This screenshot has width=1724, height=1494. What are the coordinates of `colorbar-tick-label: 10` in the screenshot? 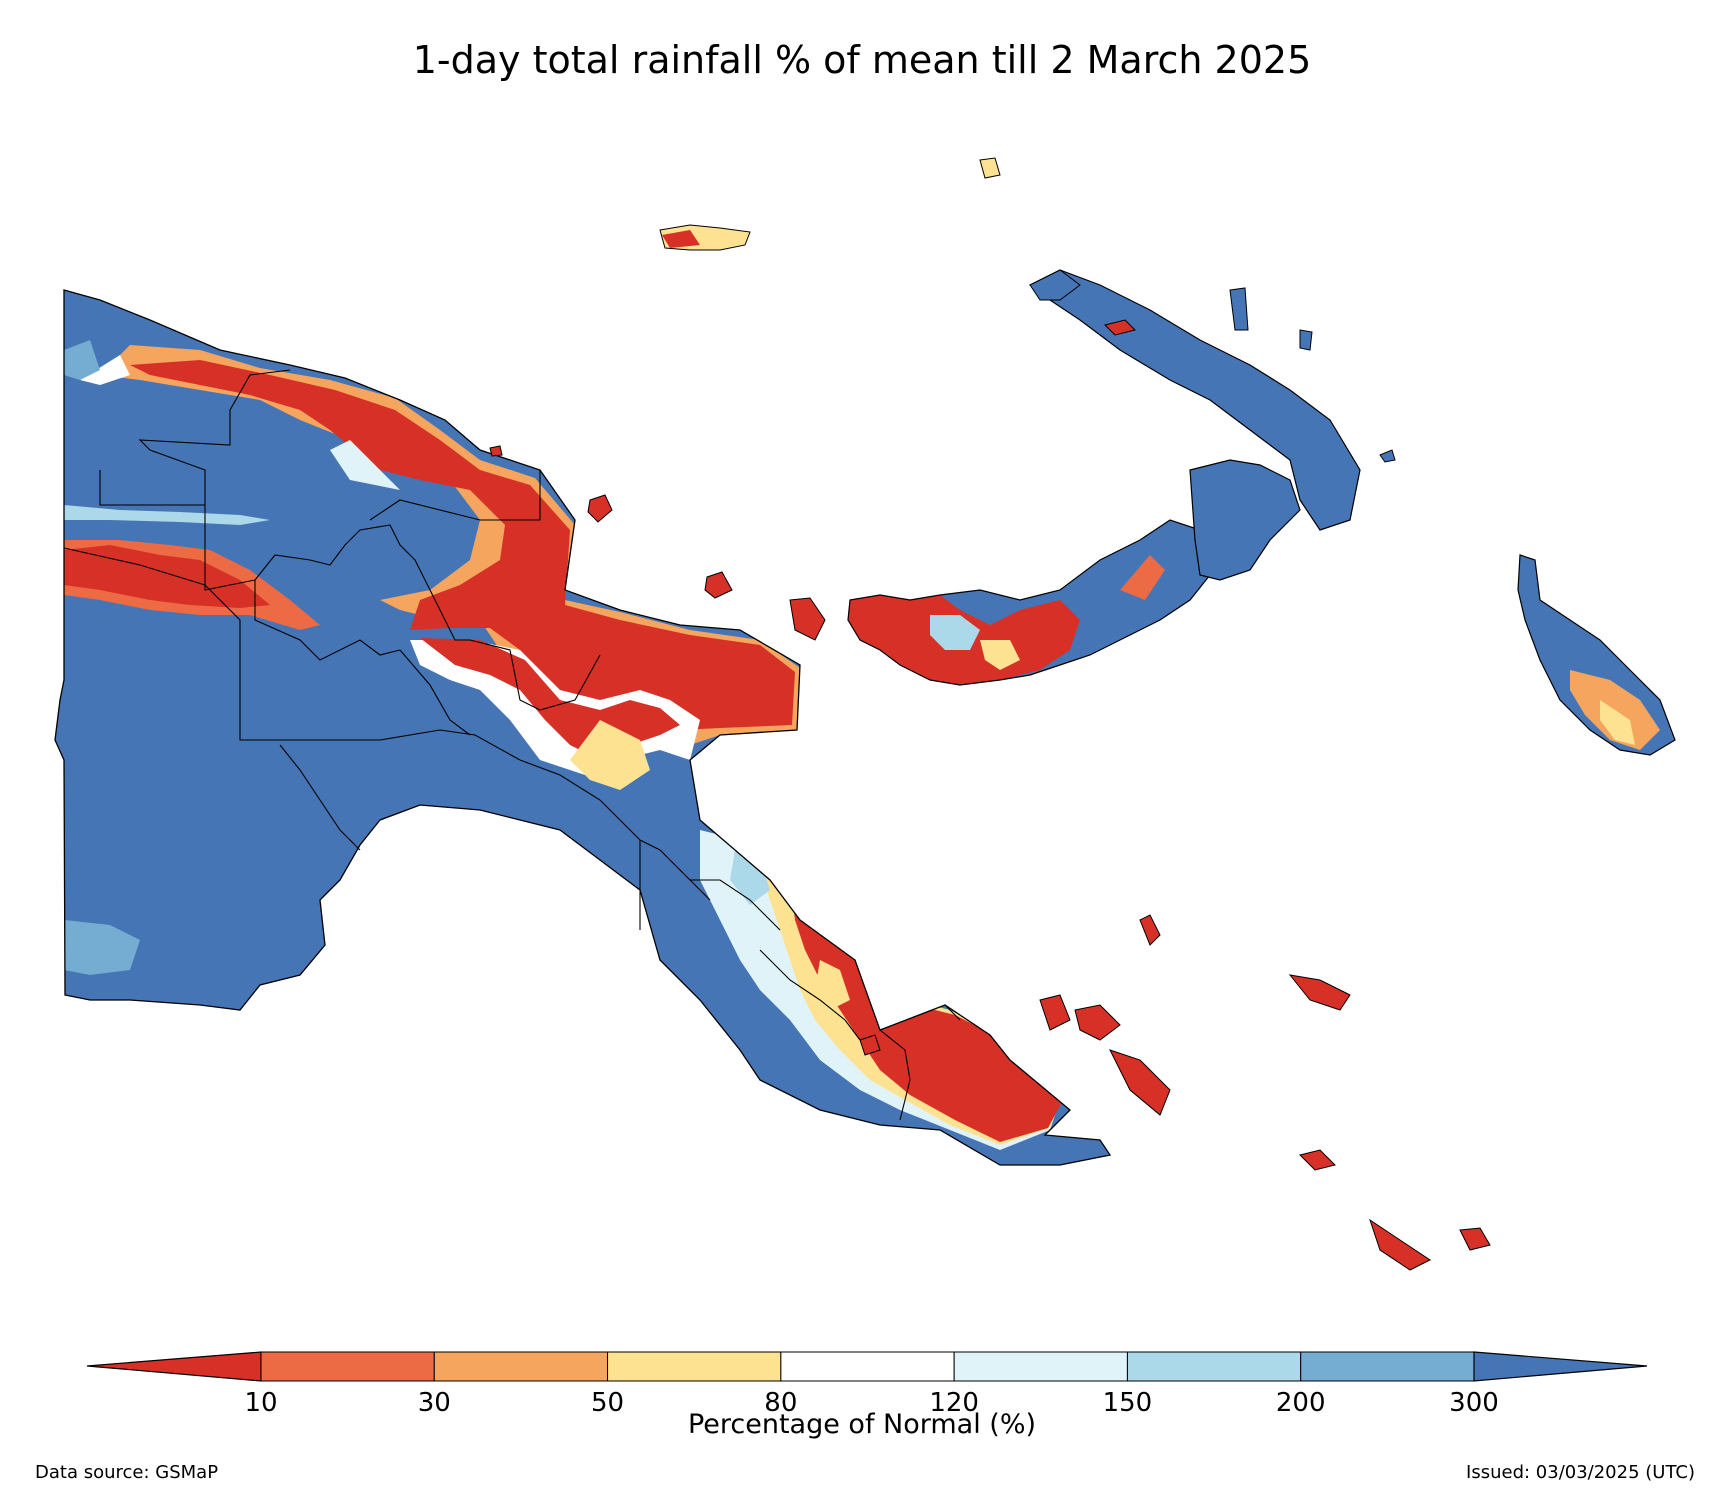 It's located at (260, 1403).